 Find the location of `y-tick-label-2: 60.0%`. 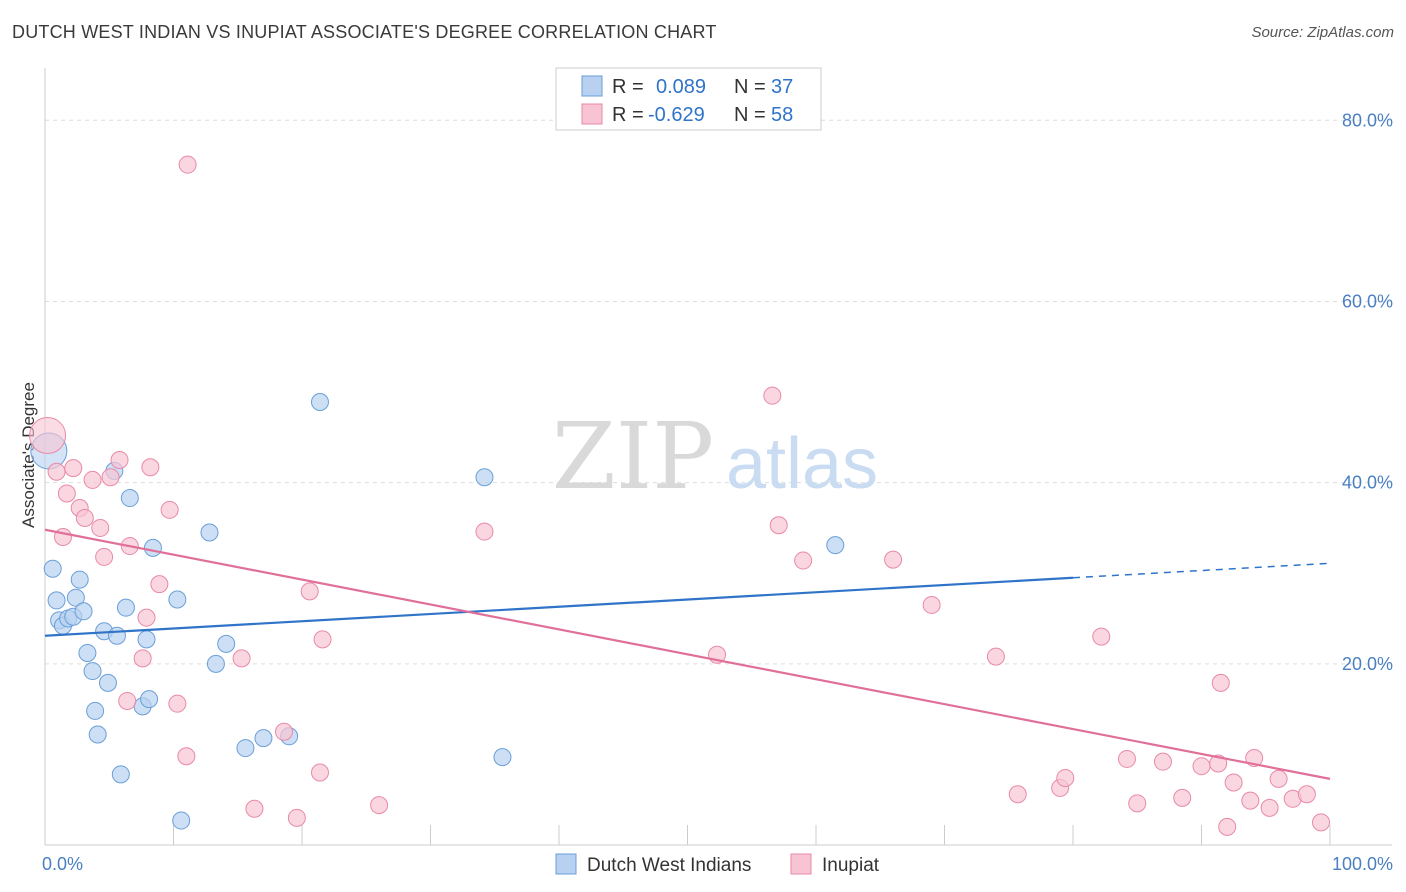

y-tick-label-2: 60.0% is located at coordinates (1367, 301).